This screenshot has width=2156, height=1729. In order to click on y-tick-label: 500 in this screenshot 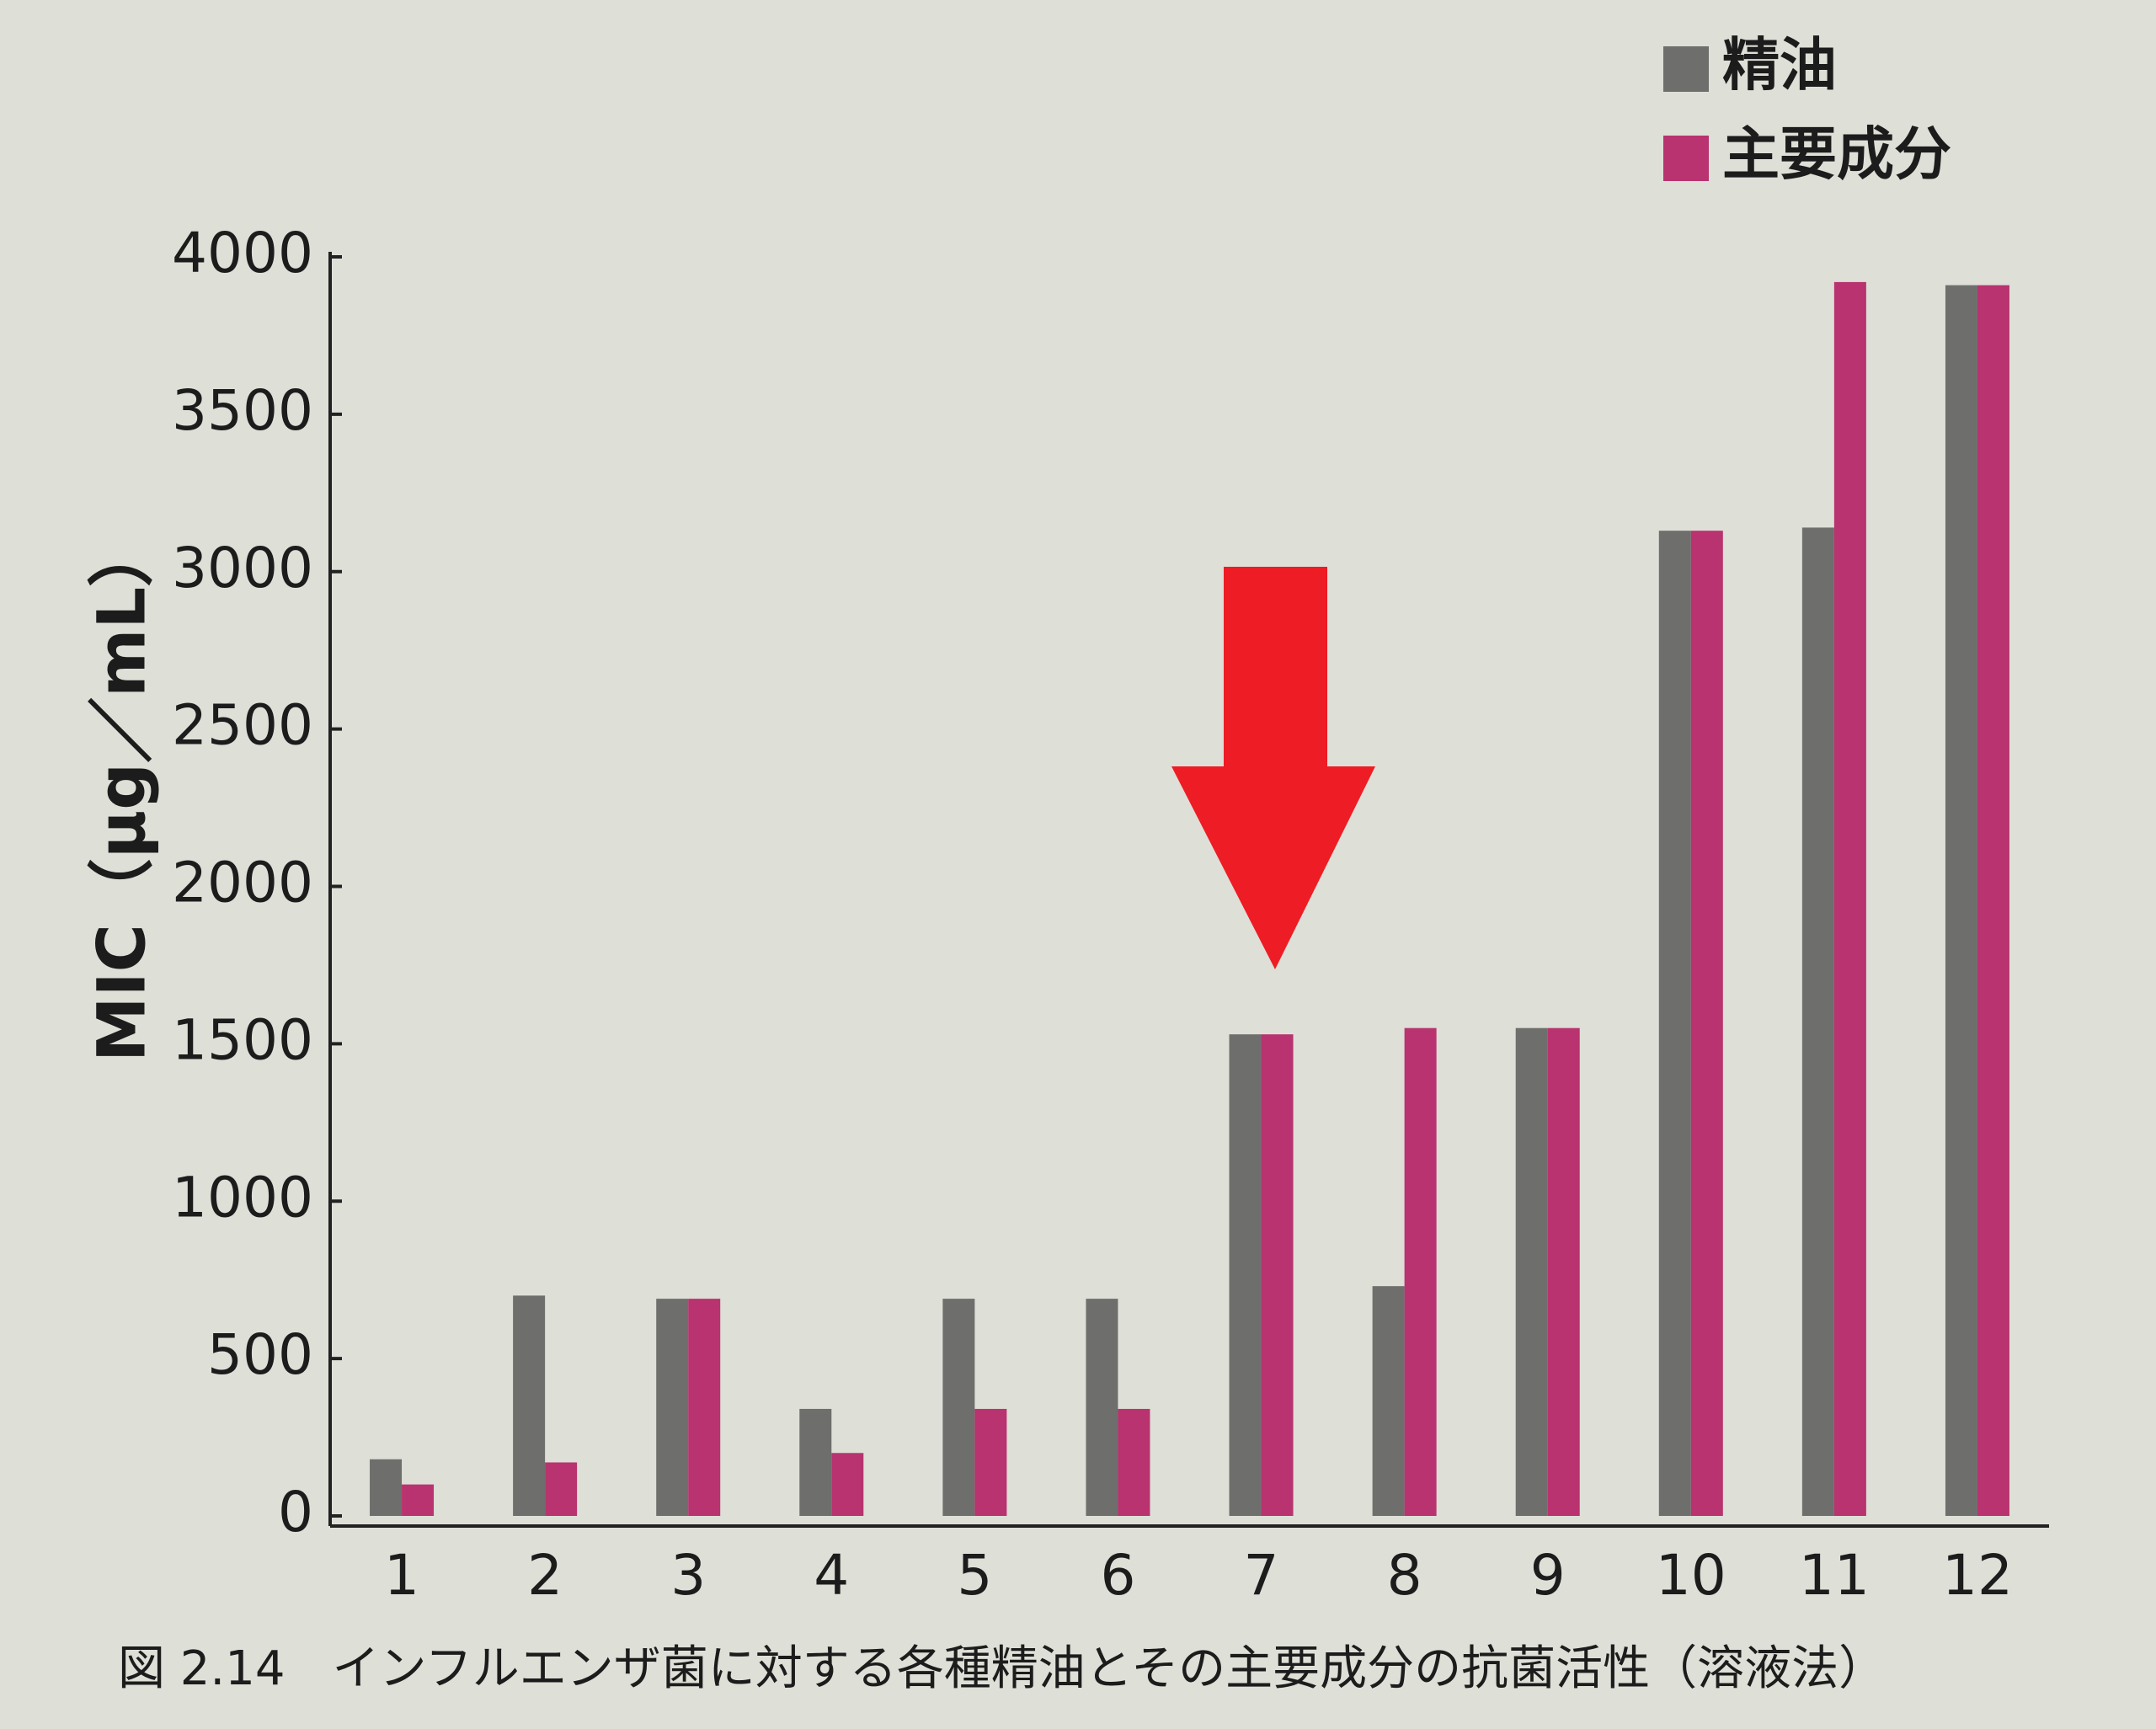, I will do `click(260, 1354)`.